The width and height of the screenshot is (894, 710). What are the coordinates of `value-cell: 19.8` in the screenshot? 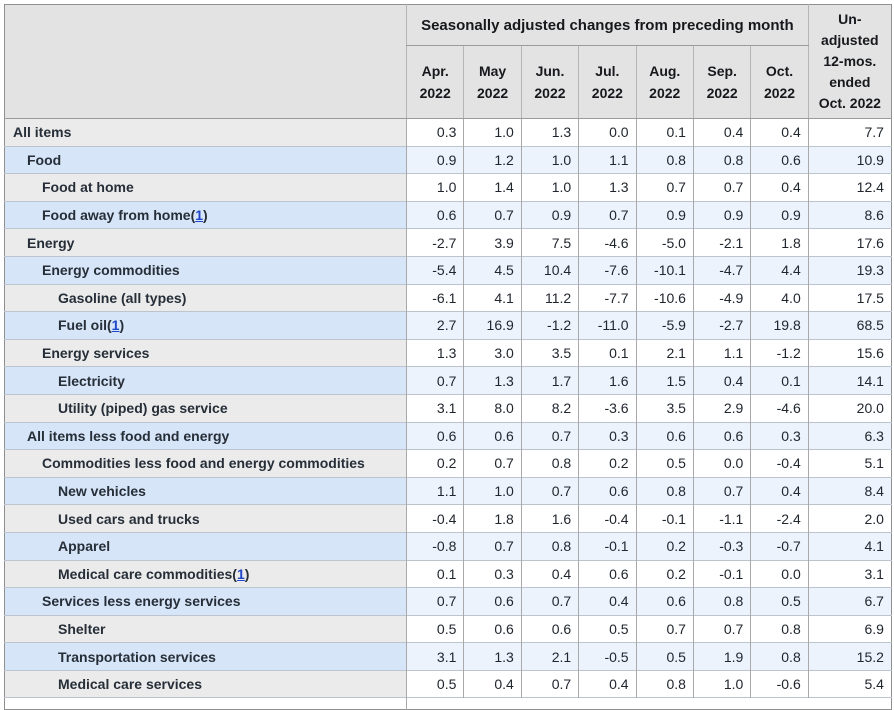 It's located at (779, 325).